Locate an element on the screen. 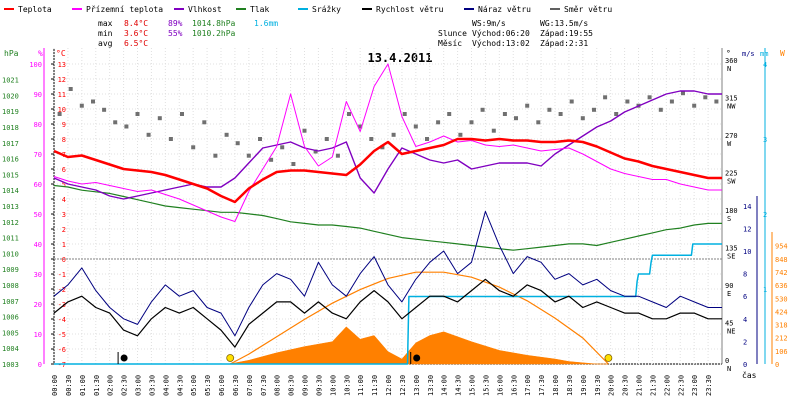 This screenshot has width=800, height=400. legend-label: Směr větru is located at coordinates (588, 9).